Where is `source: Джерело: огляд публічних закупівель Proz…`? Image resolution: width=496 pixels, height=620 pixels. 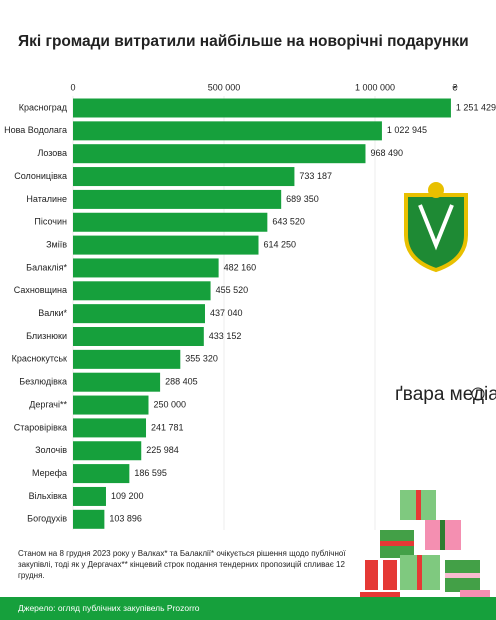 source: Джерело: огляд публічних закупівель Proz… is located at coordinates (248, 608).